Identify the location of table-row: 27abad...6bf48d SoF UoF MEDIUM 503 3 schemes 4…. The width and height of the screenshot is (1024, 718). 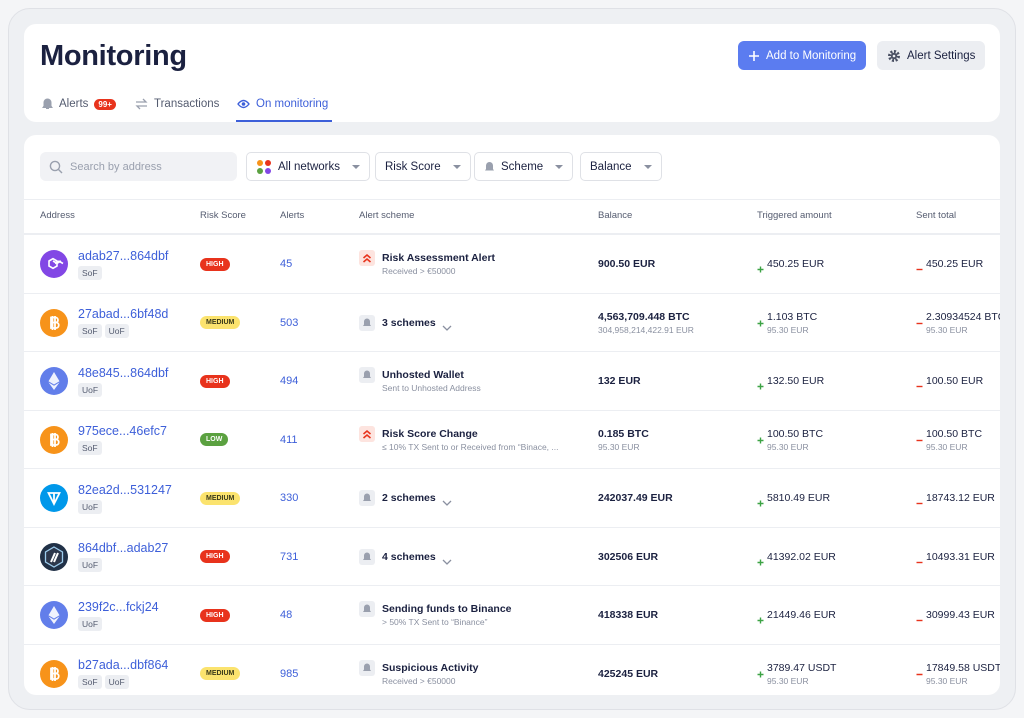
(512, 322).